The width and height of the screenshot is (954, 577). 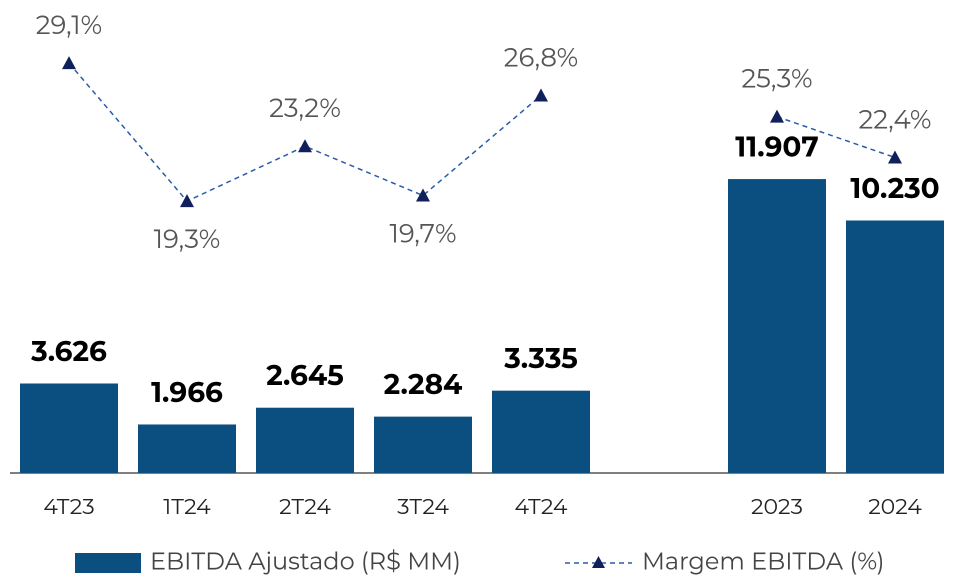 What do you see at coordinates (895, 506) in the screenshot?
I see `x-tick-label: 2024` at bounding box center [895, 506].